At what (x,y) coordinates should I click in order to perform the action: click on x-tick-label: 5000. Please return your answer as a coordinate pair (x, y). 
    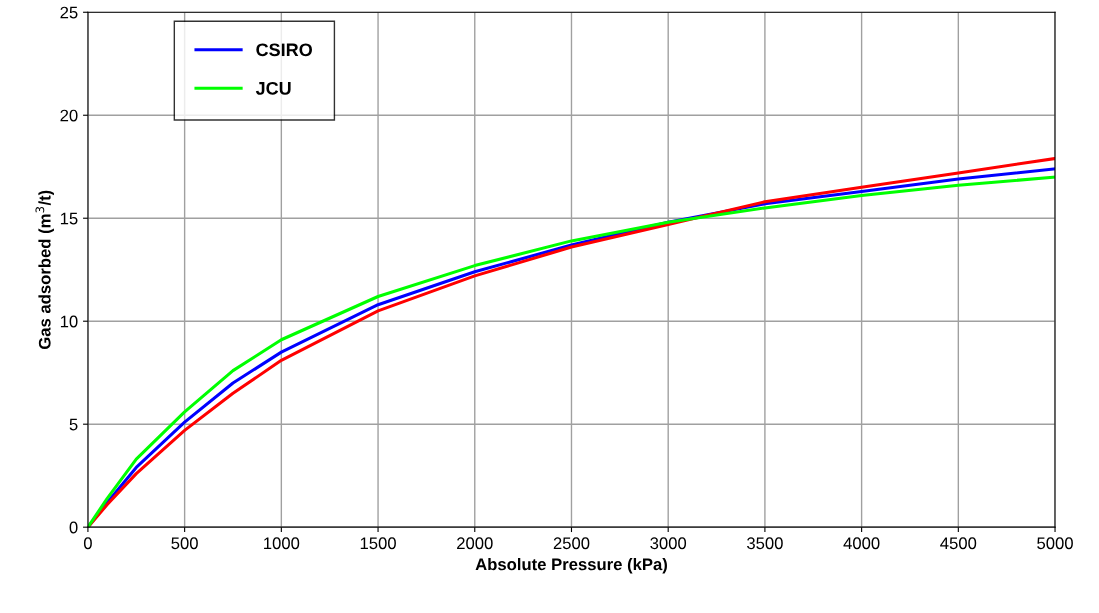
    Looking at the image, I should click on (1055, 543).